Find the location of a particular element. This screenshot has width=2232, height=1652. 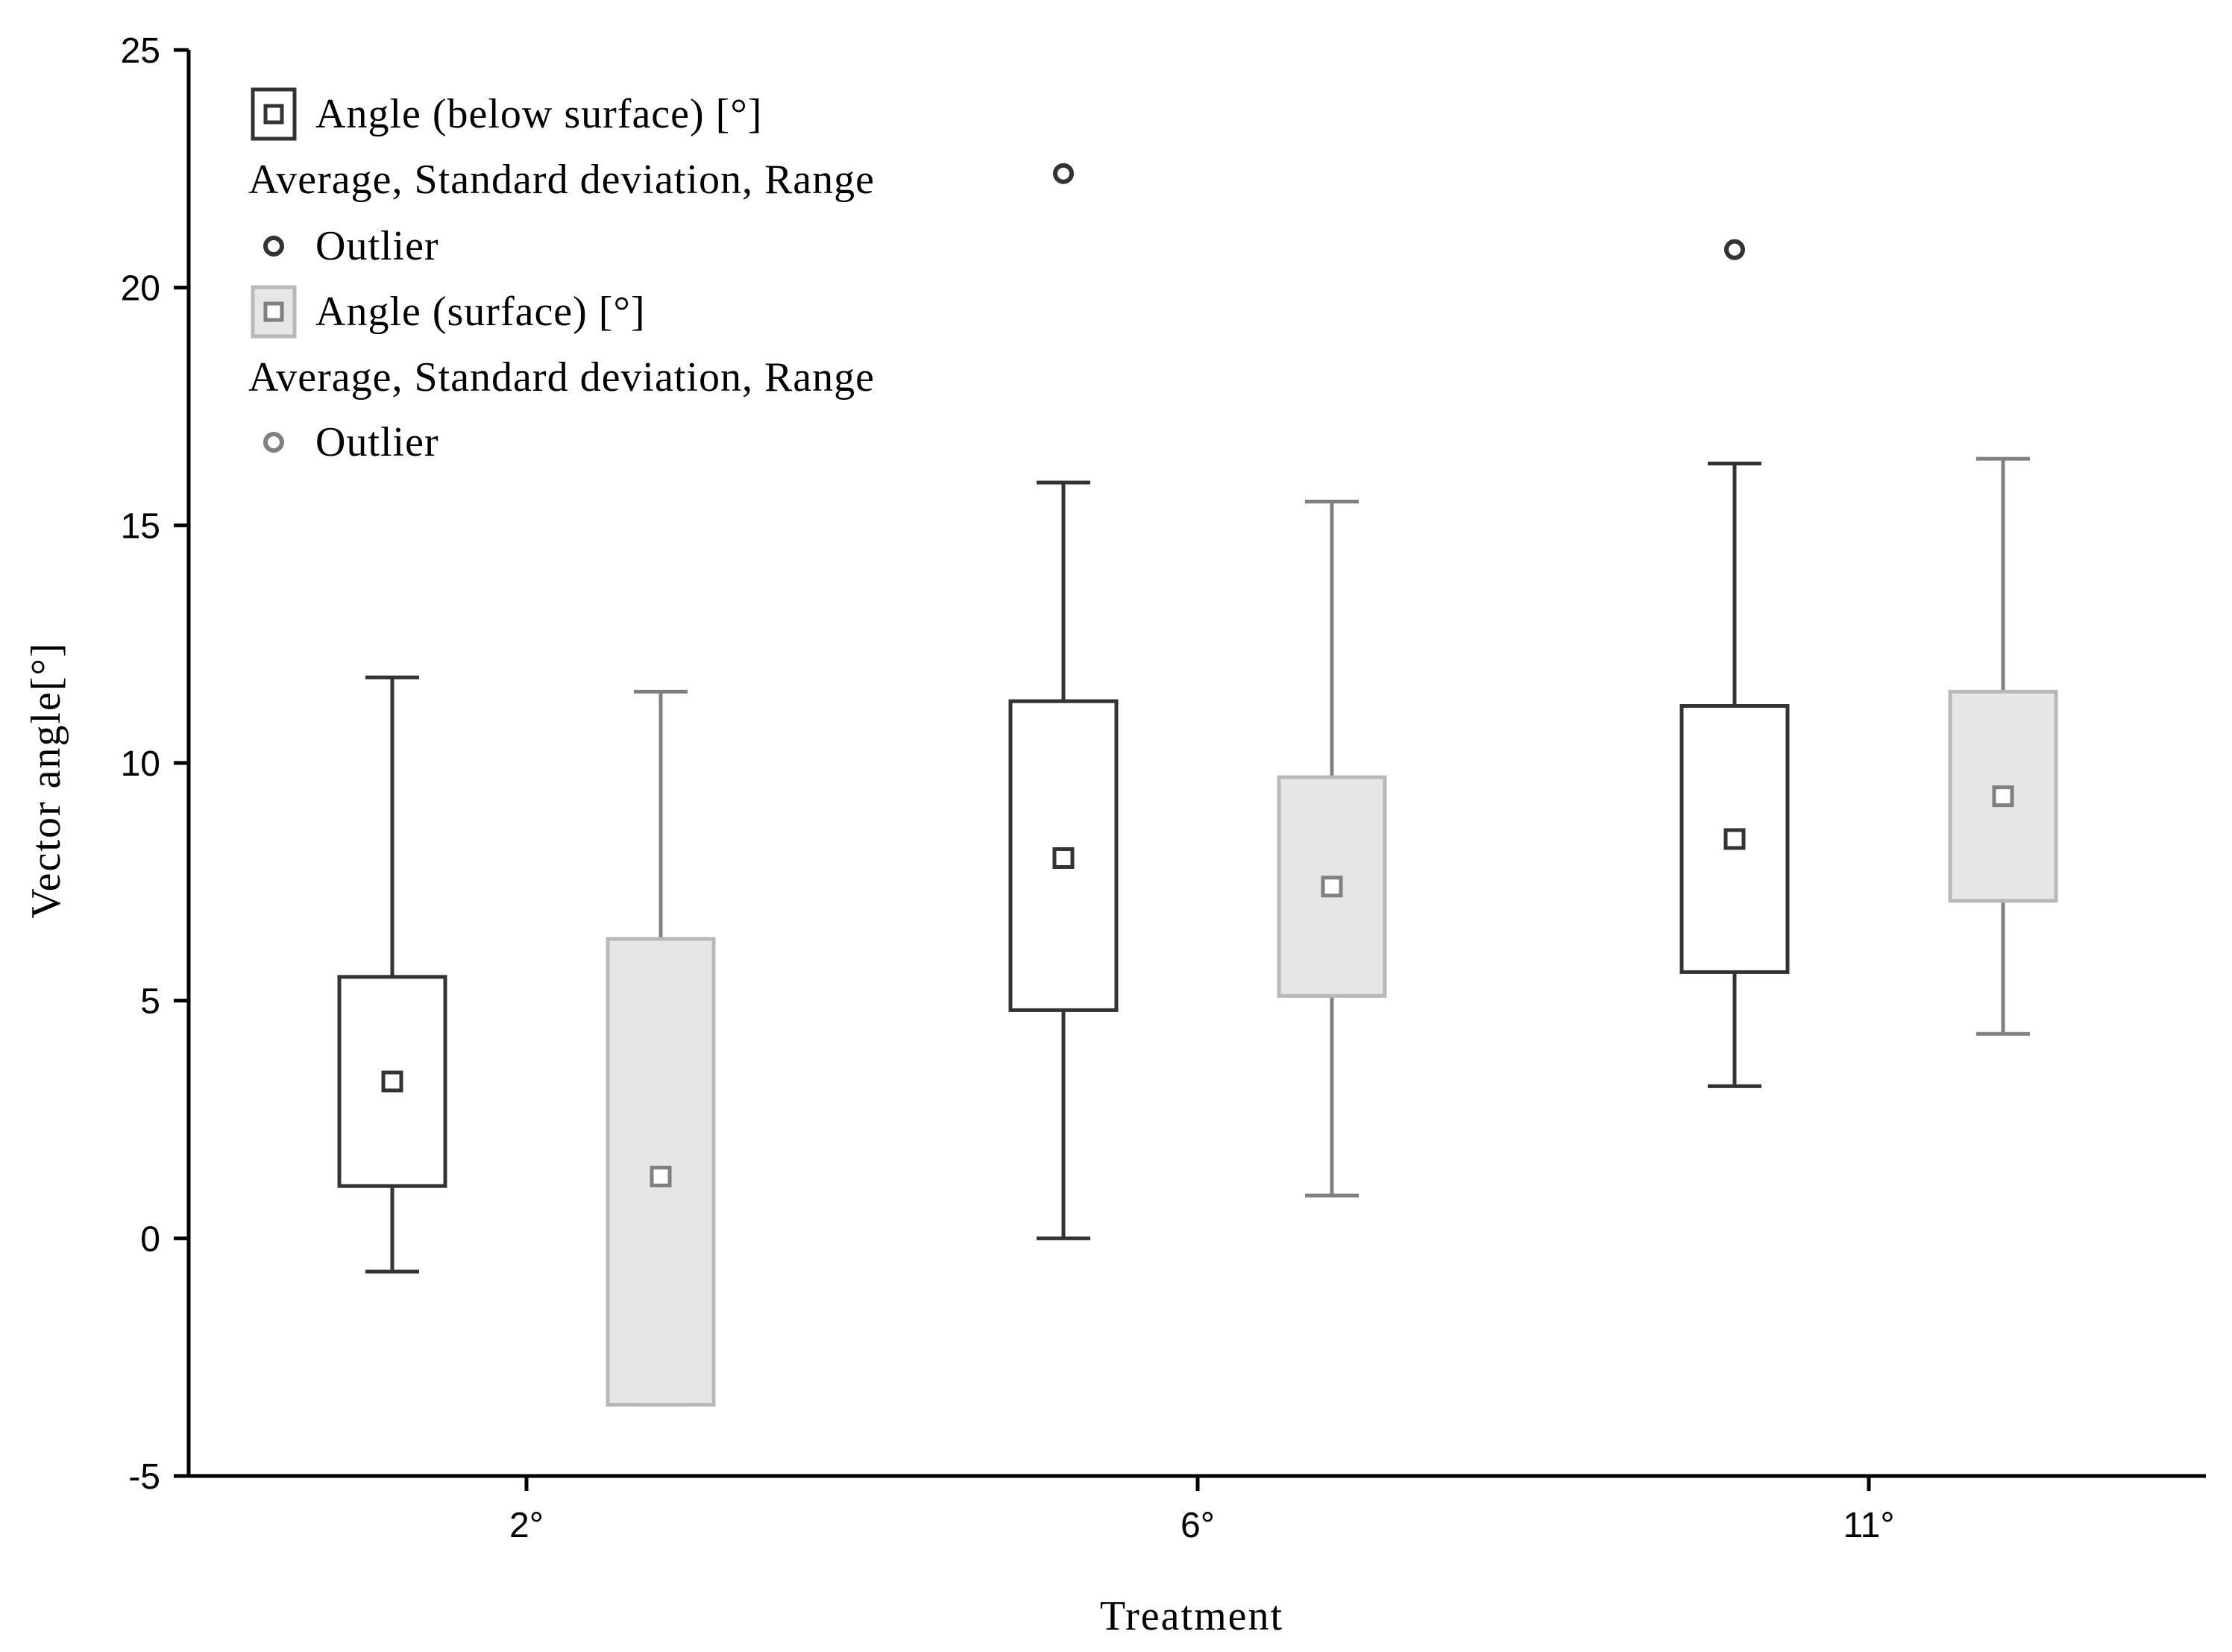

x-tick-label: 2° is located at coordinates (526, 1525).